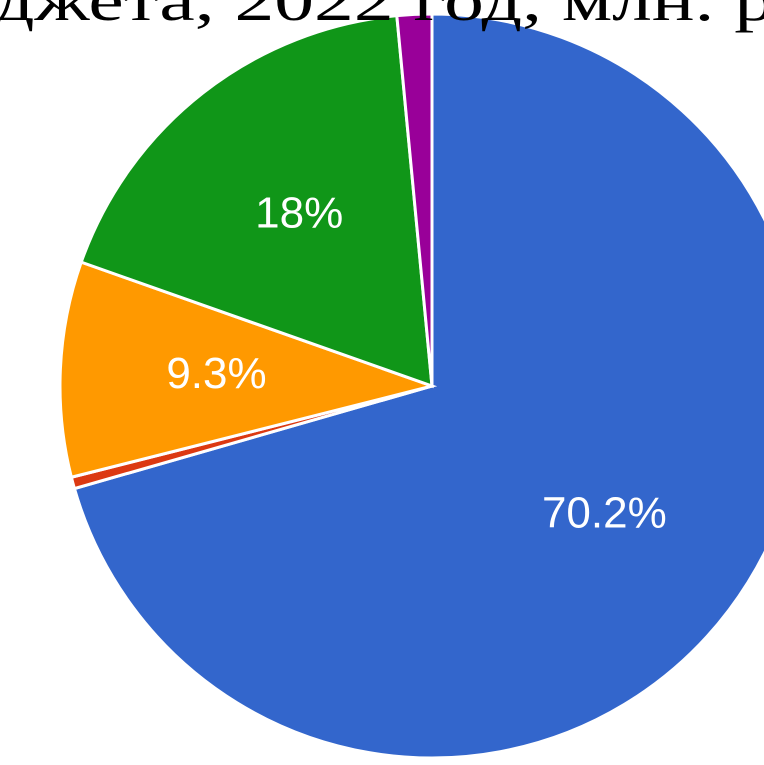 The image size is (764, 765). Describe the element at coordinates (299, 213) in the screenshot. I see `data-label: 18%` at that location.